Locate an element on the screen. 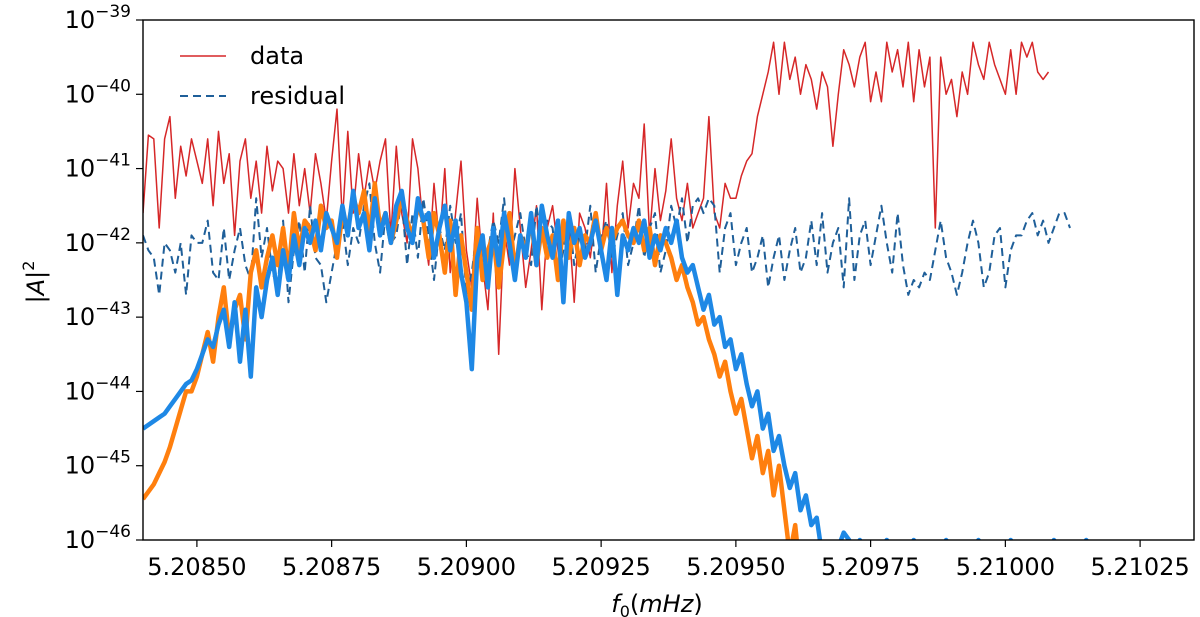  y-axis-label: |A|2 is located at coordinates (34, 282).